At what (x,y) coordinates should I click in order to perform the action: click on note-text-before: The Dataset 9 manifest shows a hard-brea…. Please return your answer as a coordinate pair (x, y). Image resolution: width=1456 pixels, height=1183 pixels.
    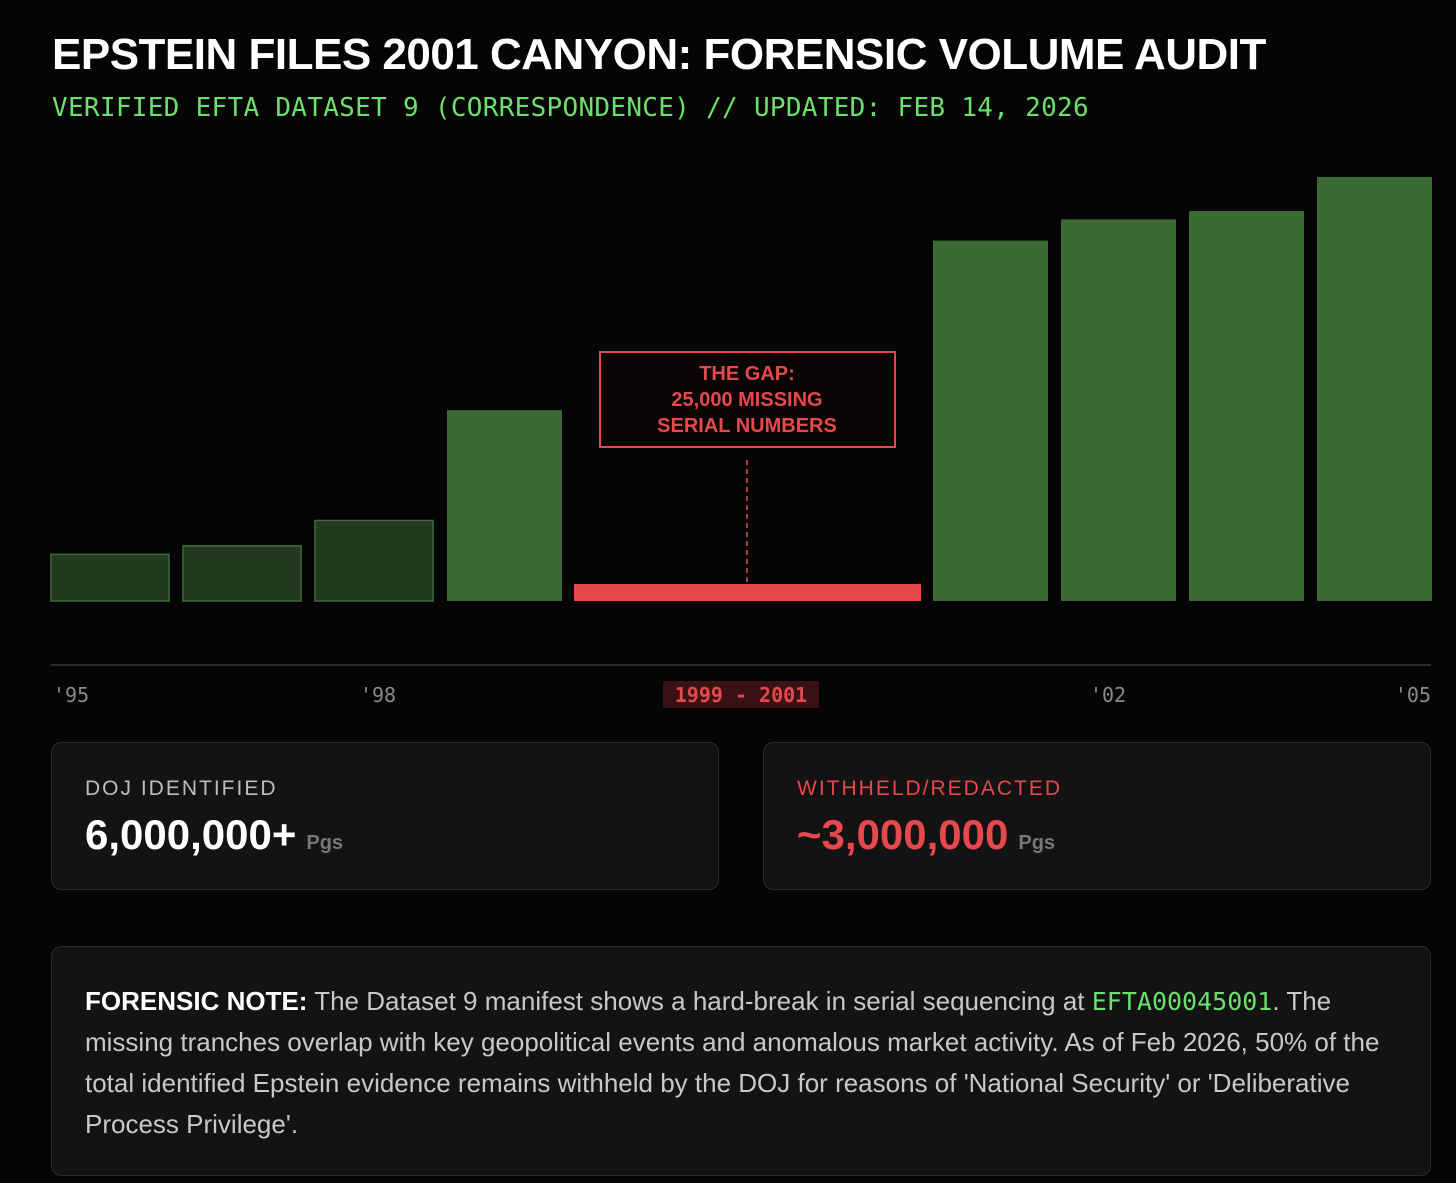
    Looking at the image, I should click on (699, 1001).